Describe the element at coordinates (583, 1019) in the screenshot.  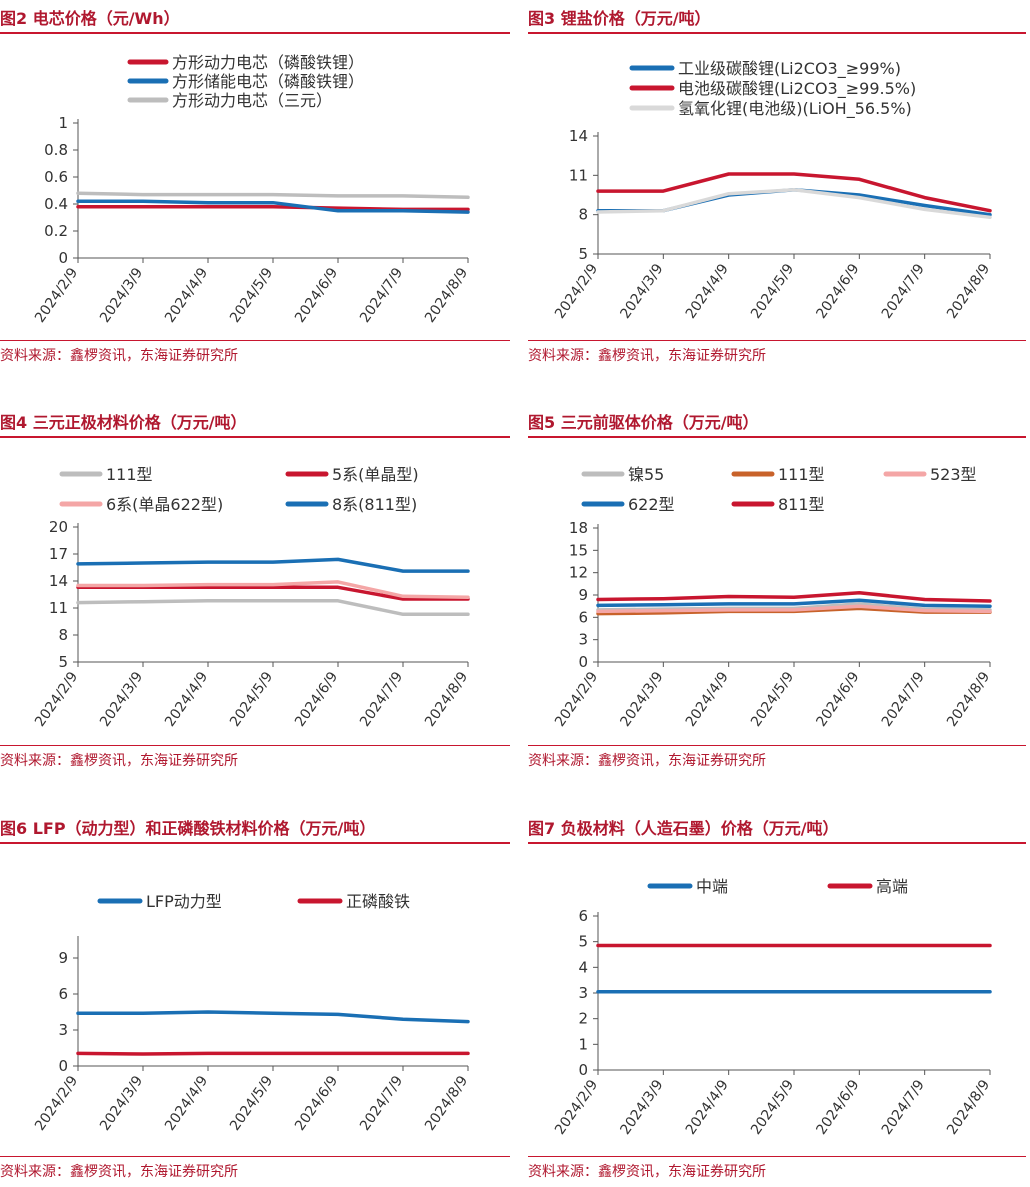
I see `fig7-y-tick-label: 2` at that location.